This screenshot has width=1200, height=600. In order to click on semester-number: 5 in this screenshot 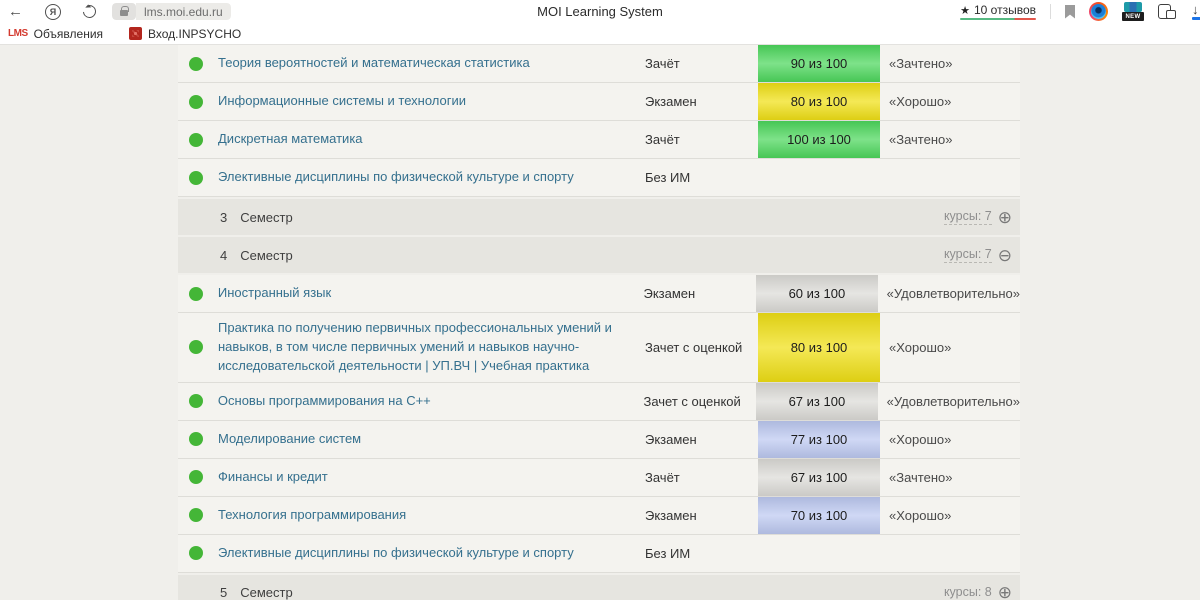, I will do `click(224, 592)`.